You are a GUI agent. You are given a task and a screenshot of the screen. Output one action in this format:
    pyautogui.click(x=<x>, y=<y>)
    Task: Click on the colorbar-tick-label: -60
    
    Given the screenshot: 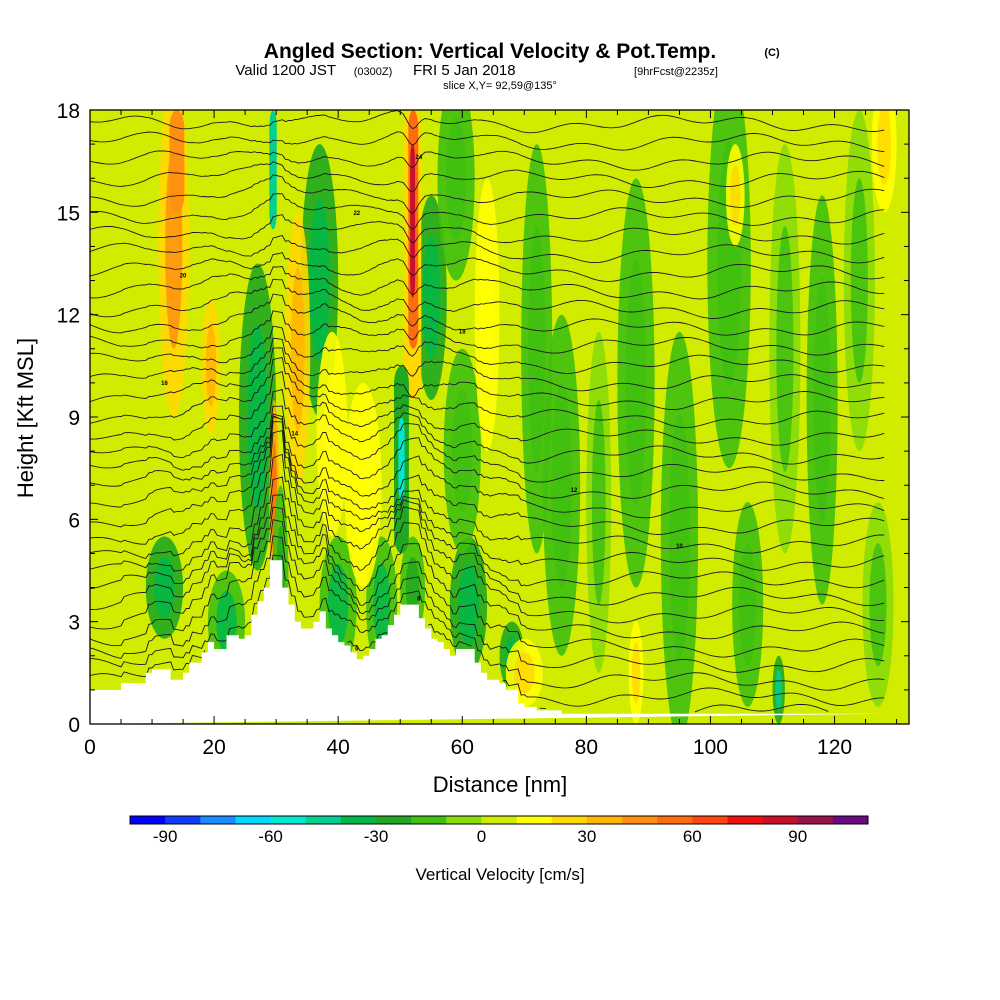 What is the action you would take?
    pyautogui.click(x=270, y=836)
    